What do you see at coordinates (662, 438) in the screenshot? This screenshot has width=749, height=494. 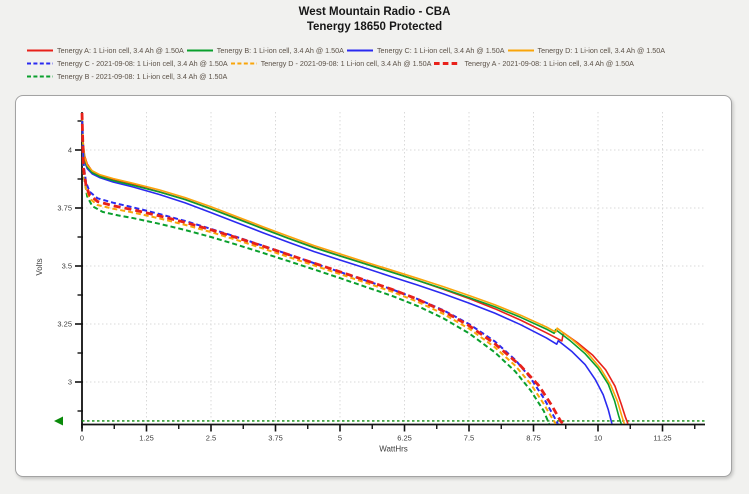 I see `svg-text: 11.25` at bounding box center [662, 438].